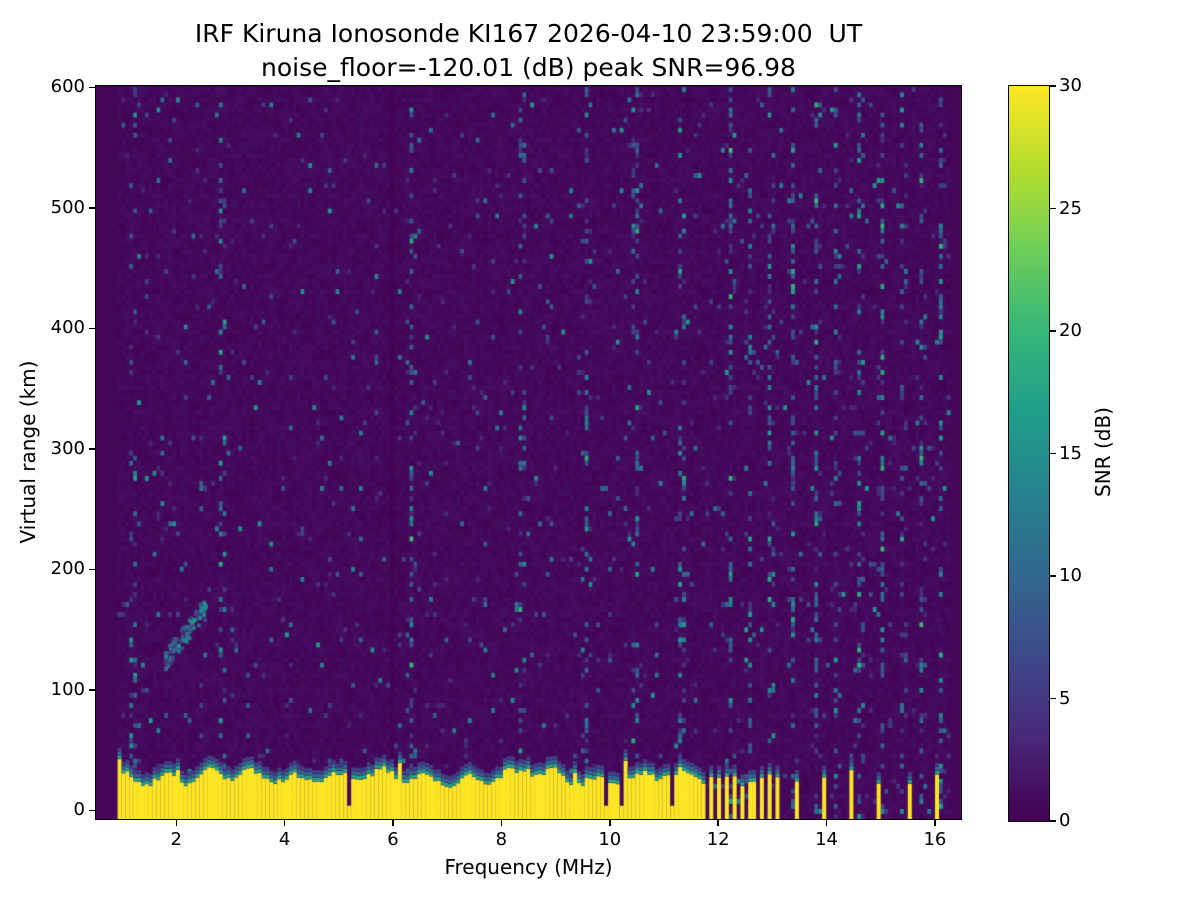 Image resolution: width=1200 pixels, height=900 pixels. I want to click on colorbar-tick-label: 5, so click(1065, 698).